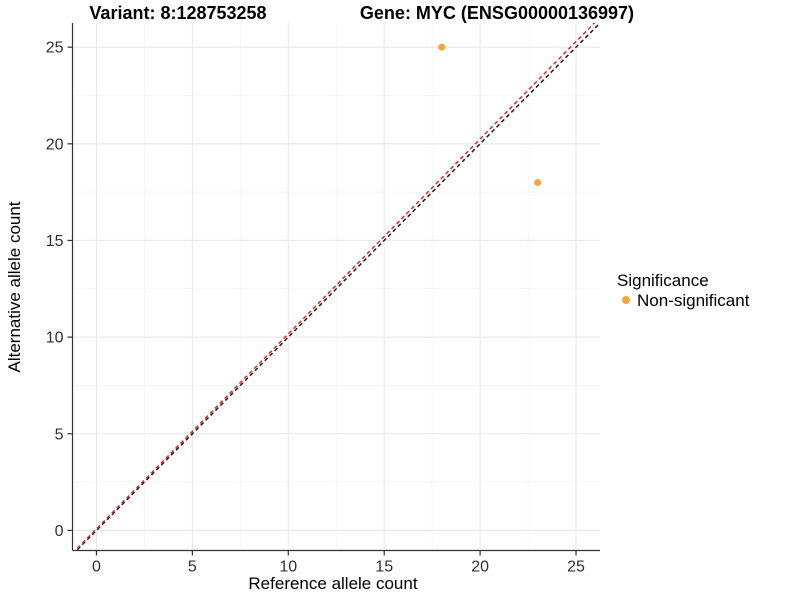  I want to click on x-tick-label: 0, so click(96, 567).